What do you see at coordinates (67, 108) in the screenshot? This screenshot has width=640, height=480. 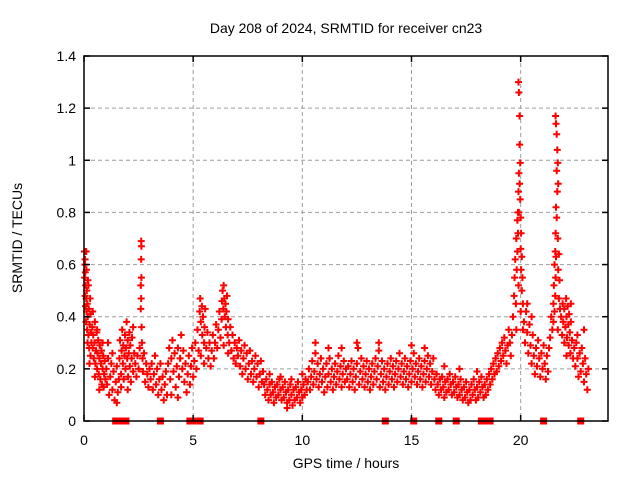 I see `y-tick-label: 1.2` at bounding box center [67, 108].